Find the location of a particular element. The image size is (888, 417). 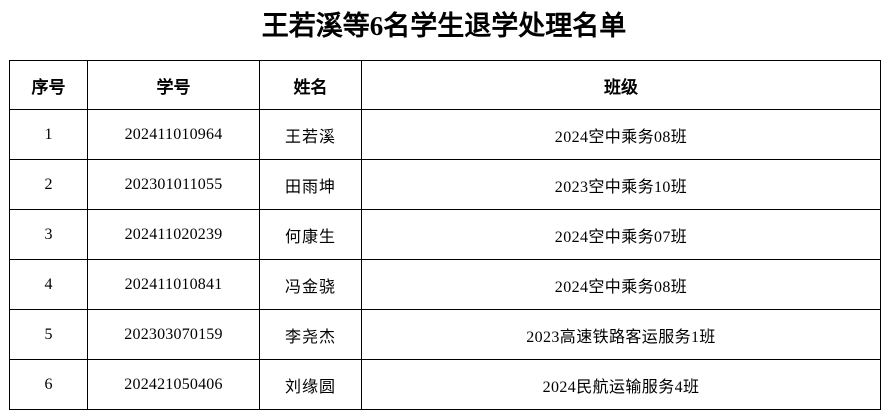

table-row: 3 202411020239 何康生 2024空中乘务07班 is located at coordinates (445, 234).